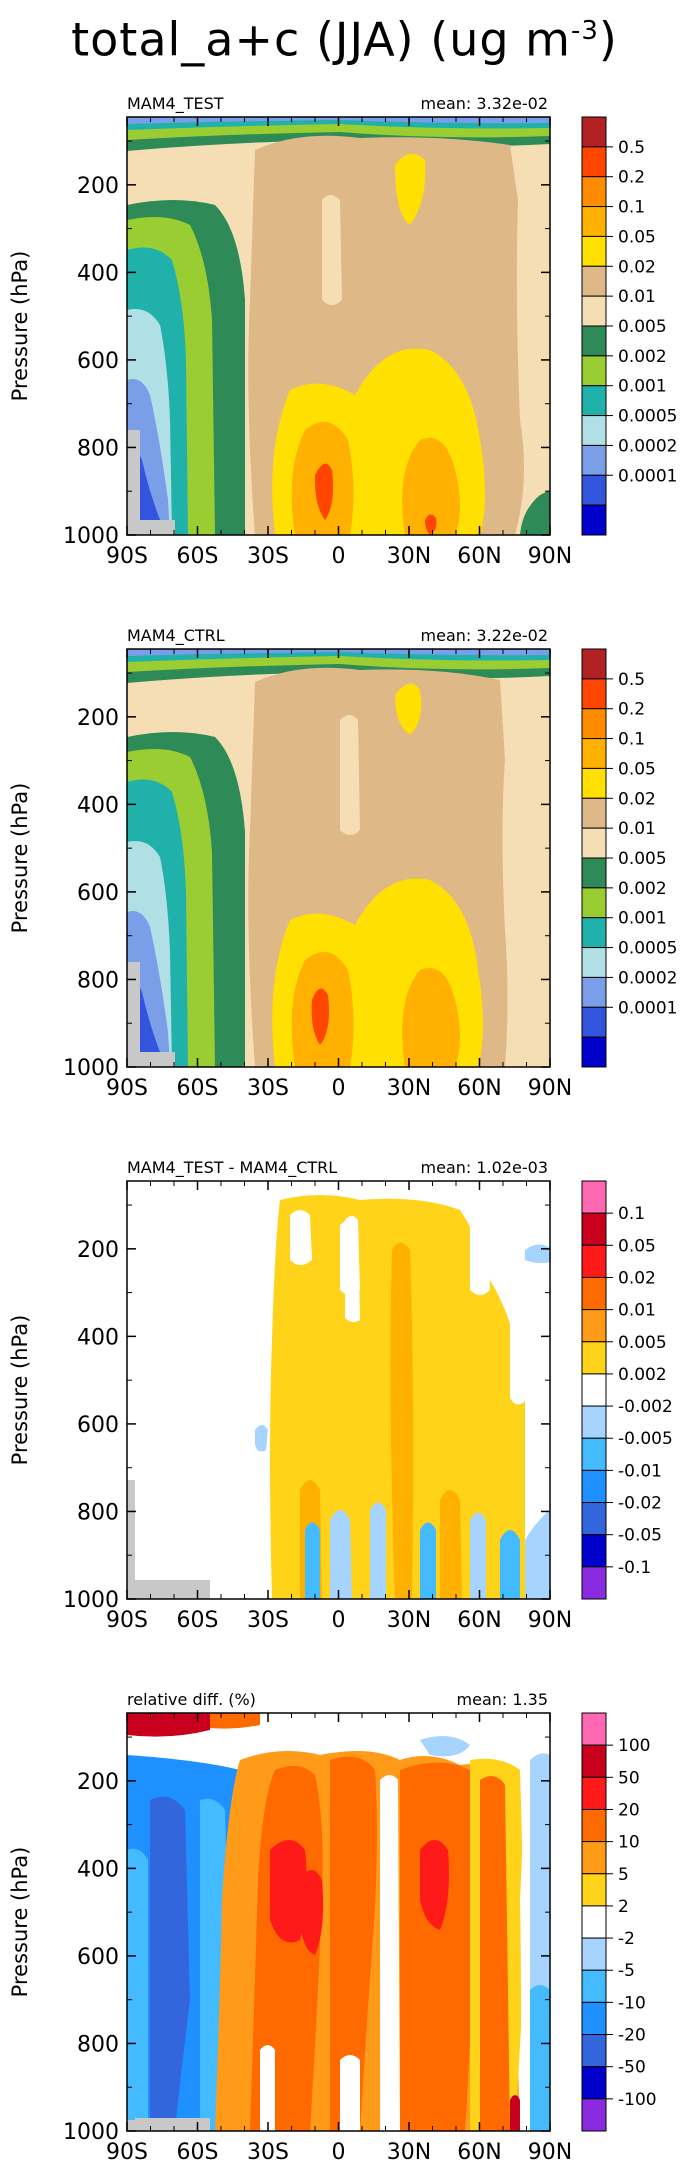 This screenshot has width=689, height=2175. I want to click on panel1-y-ticks: 200 400 600 800 1000, so click(306, 876).